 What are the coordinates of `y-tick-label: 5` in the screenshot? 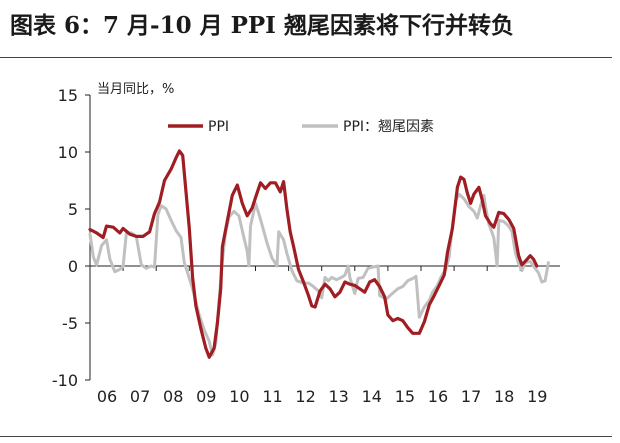 It's located at (73, 209).